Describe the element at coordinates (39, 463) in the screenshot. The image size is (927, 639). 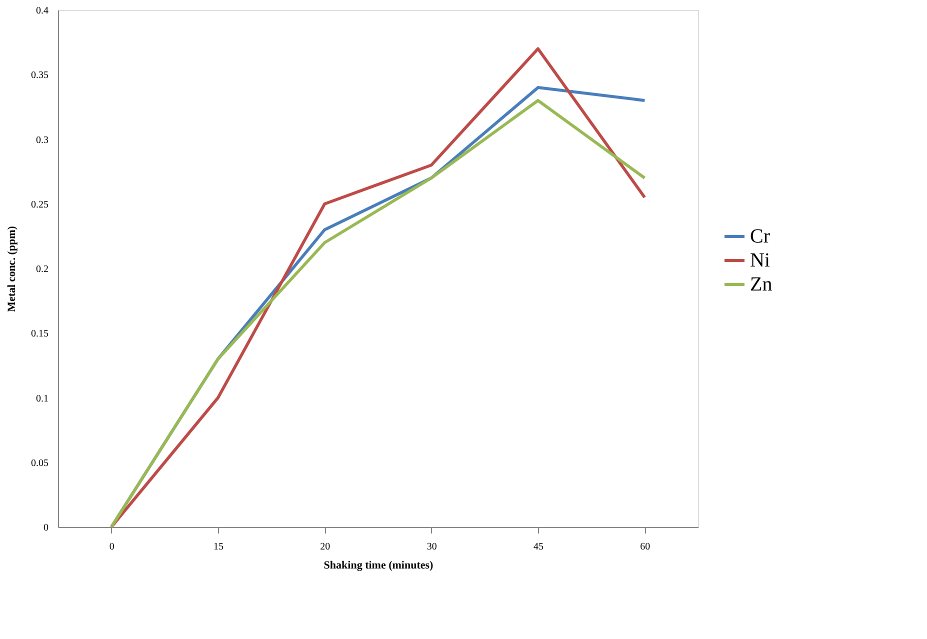
I see `y-tick-label: 0.05` at that location.